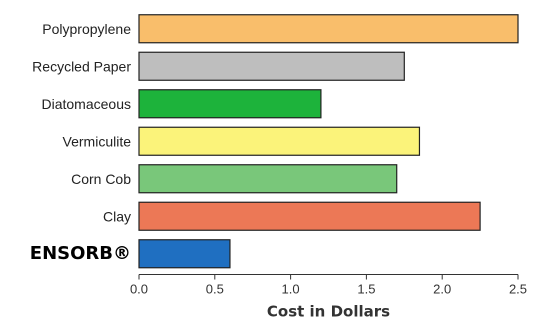  I want to click on category-label-diatomaceous: Diatomaceous, so click(87, 104).